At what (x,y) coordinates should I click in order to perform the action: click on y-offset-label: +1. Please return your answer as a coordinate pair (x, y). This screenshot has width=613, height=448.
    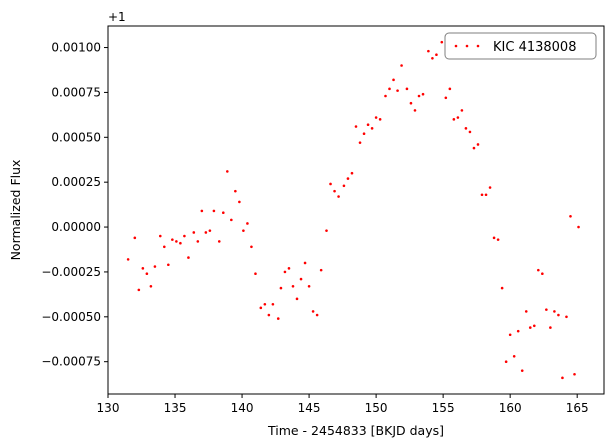
    Looking at the image, I should click on (117, 17).